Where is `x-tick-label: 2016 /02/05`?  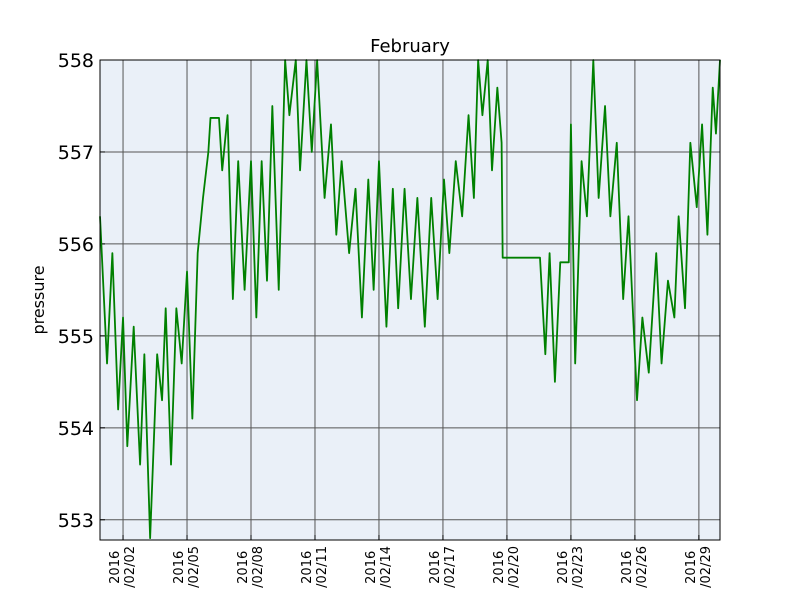 x-tick-label: 2016 /02/05 is located at coordinates (187, 567).